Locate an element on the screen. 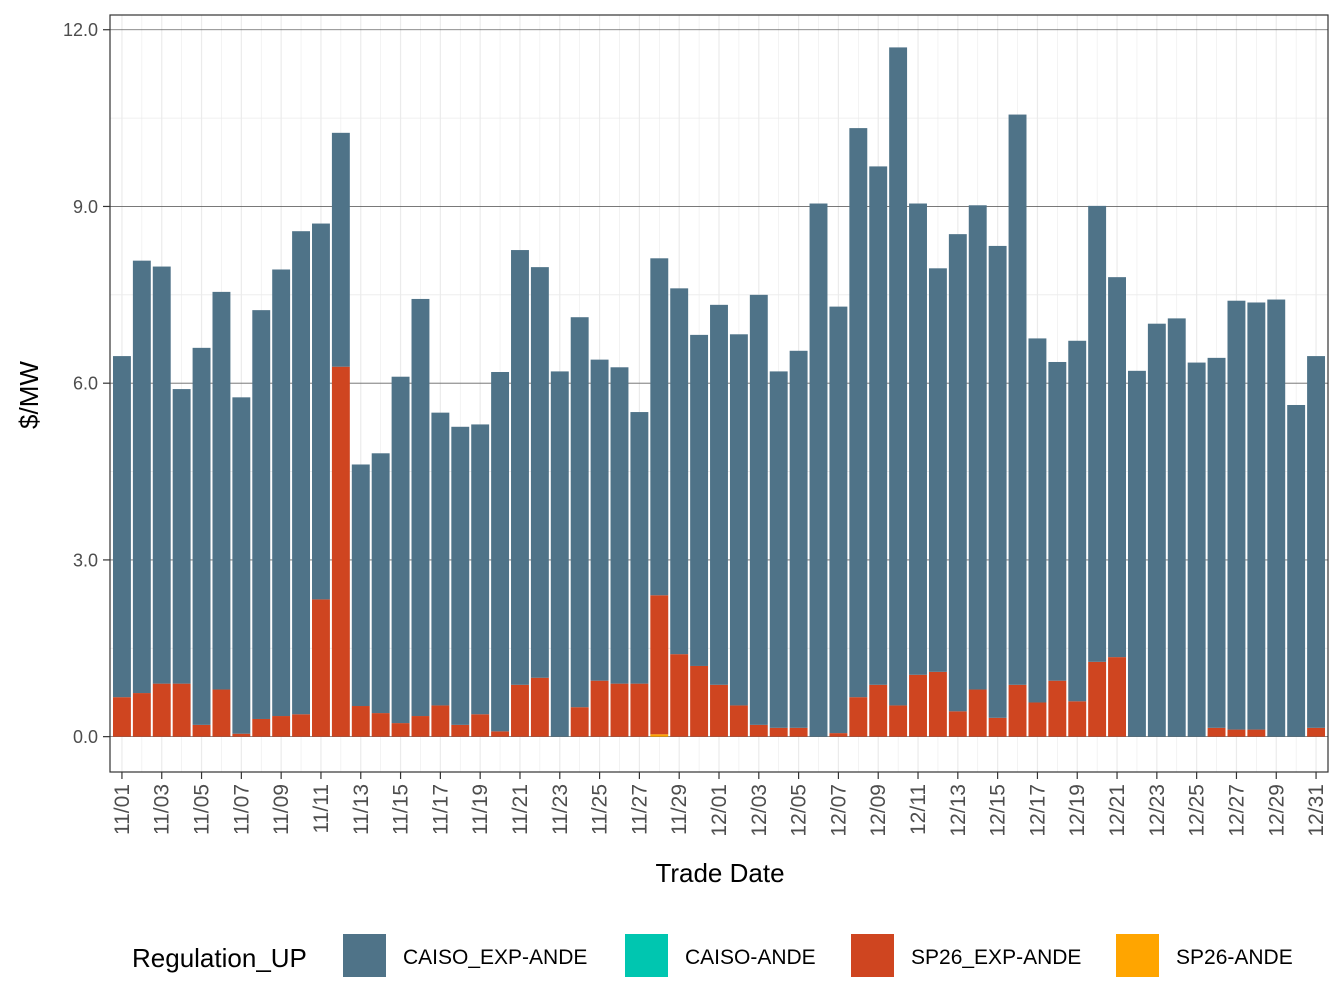 The height and width of the screenshot is (1008, 1344). x-tick-label: 11/21 is located at coordinates (520, 809).